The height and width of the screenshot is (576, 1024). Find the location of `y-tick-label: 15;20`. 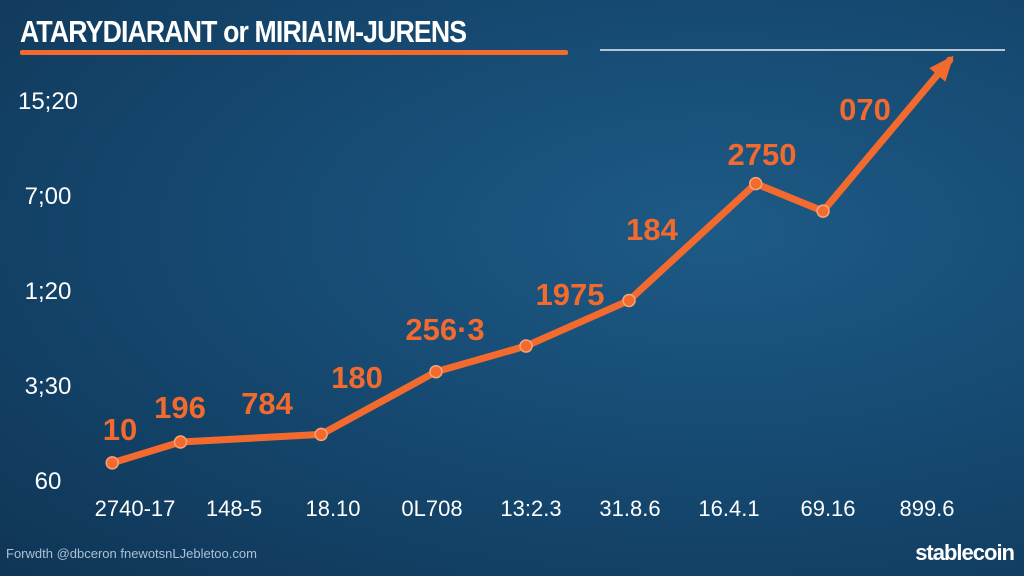

y-tick-label: 15;20 is located at coordinates (48, 101).